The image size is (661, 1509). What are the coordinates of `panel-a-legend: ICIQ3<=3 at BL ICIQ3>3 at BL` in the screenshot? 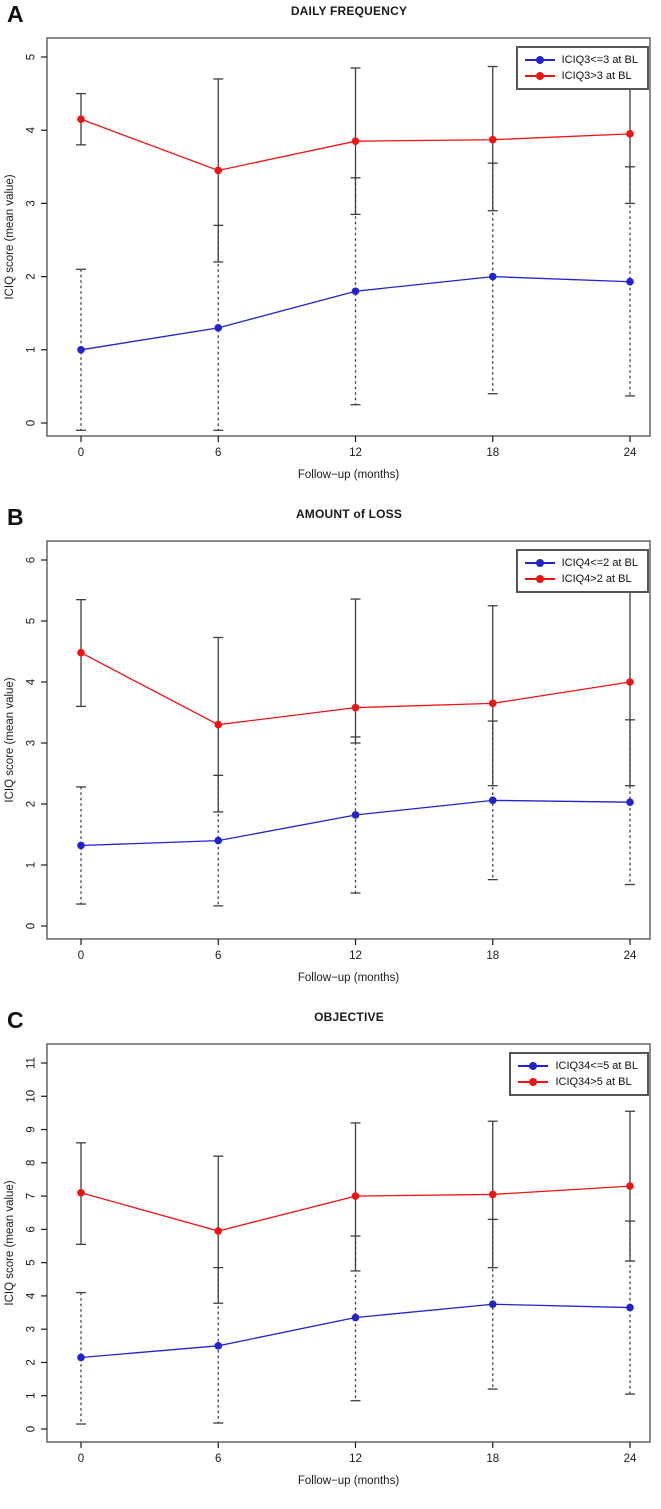 It's located at (582, 68).